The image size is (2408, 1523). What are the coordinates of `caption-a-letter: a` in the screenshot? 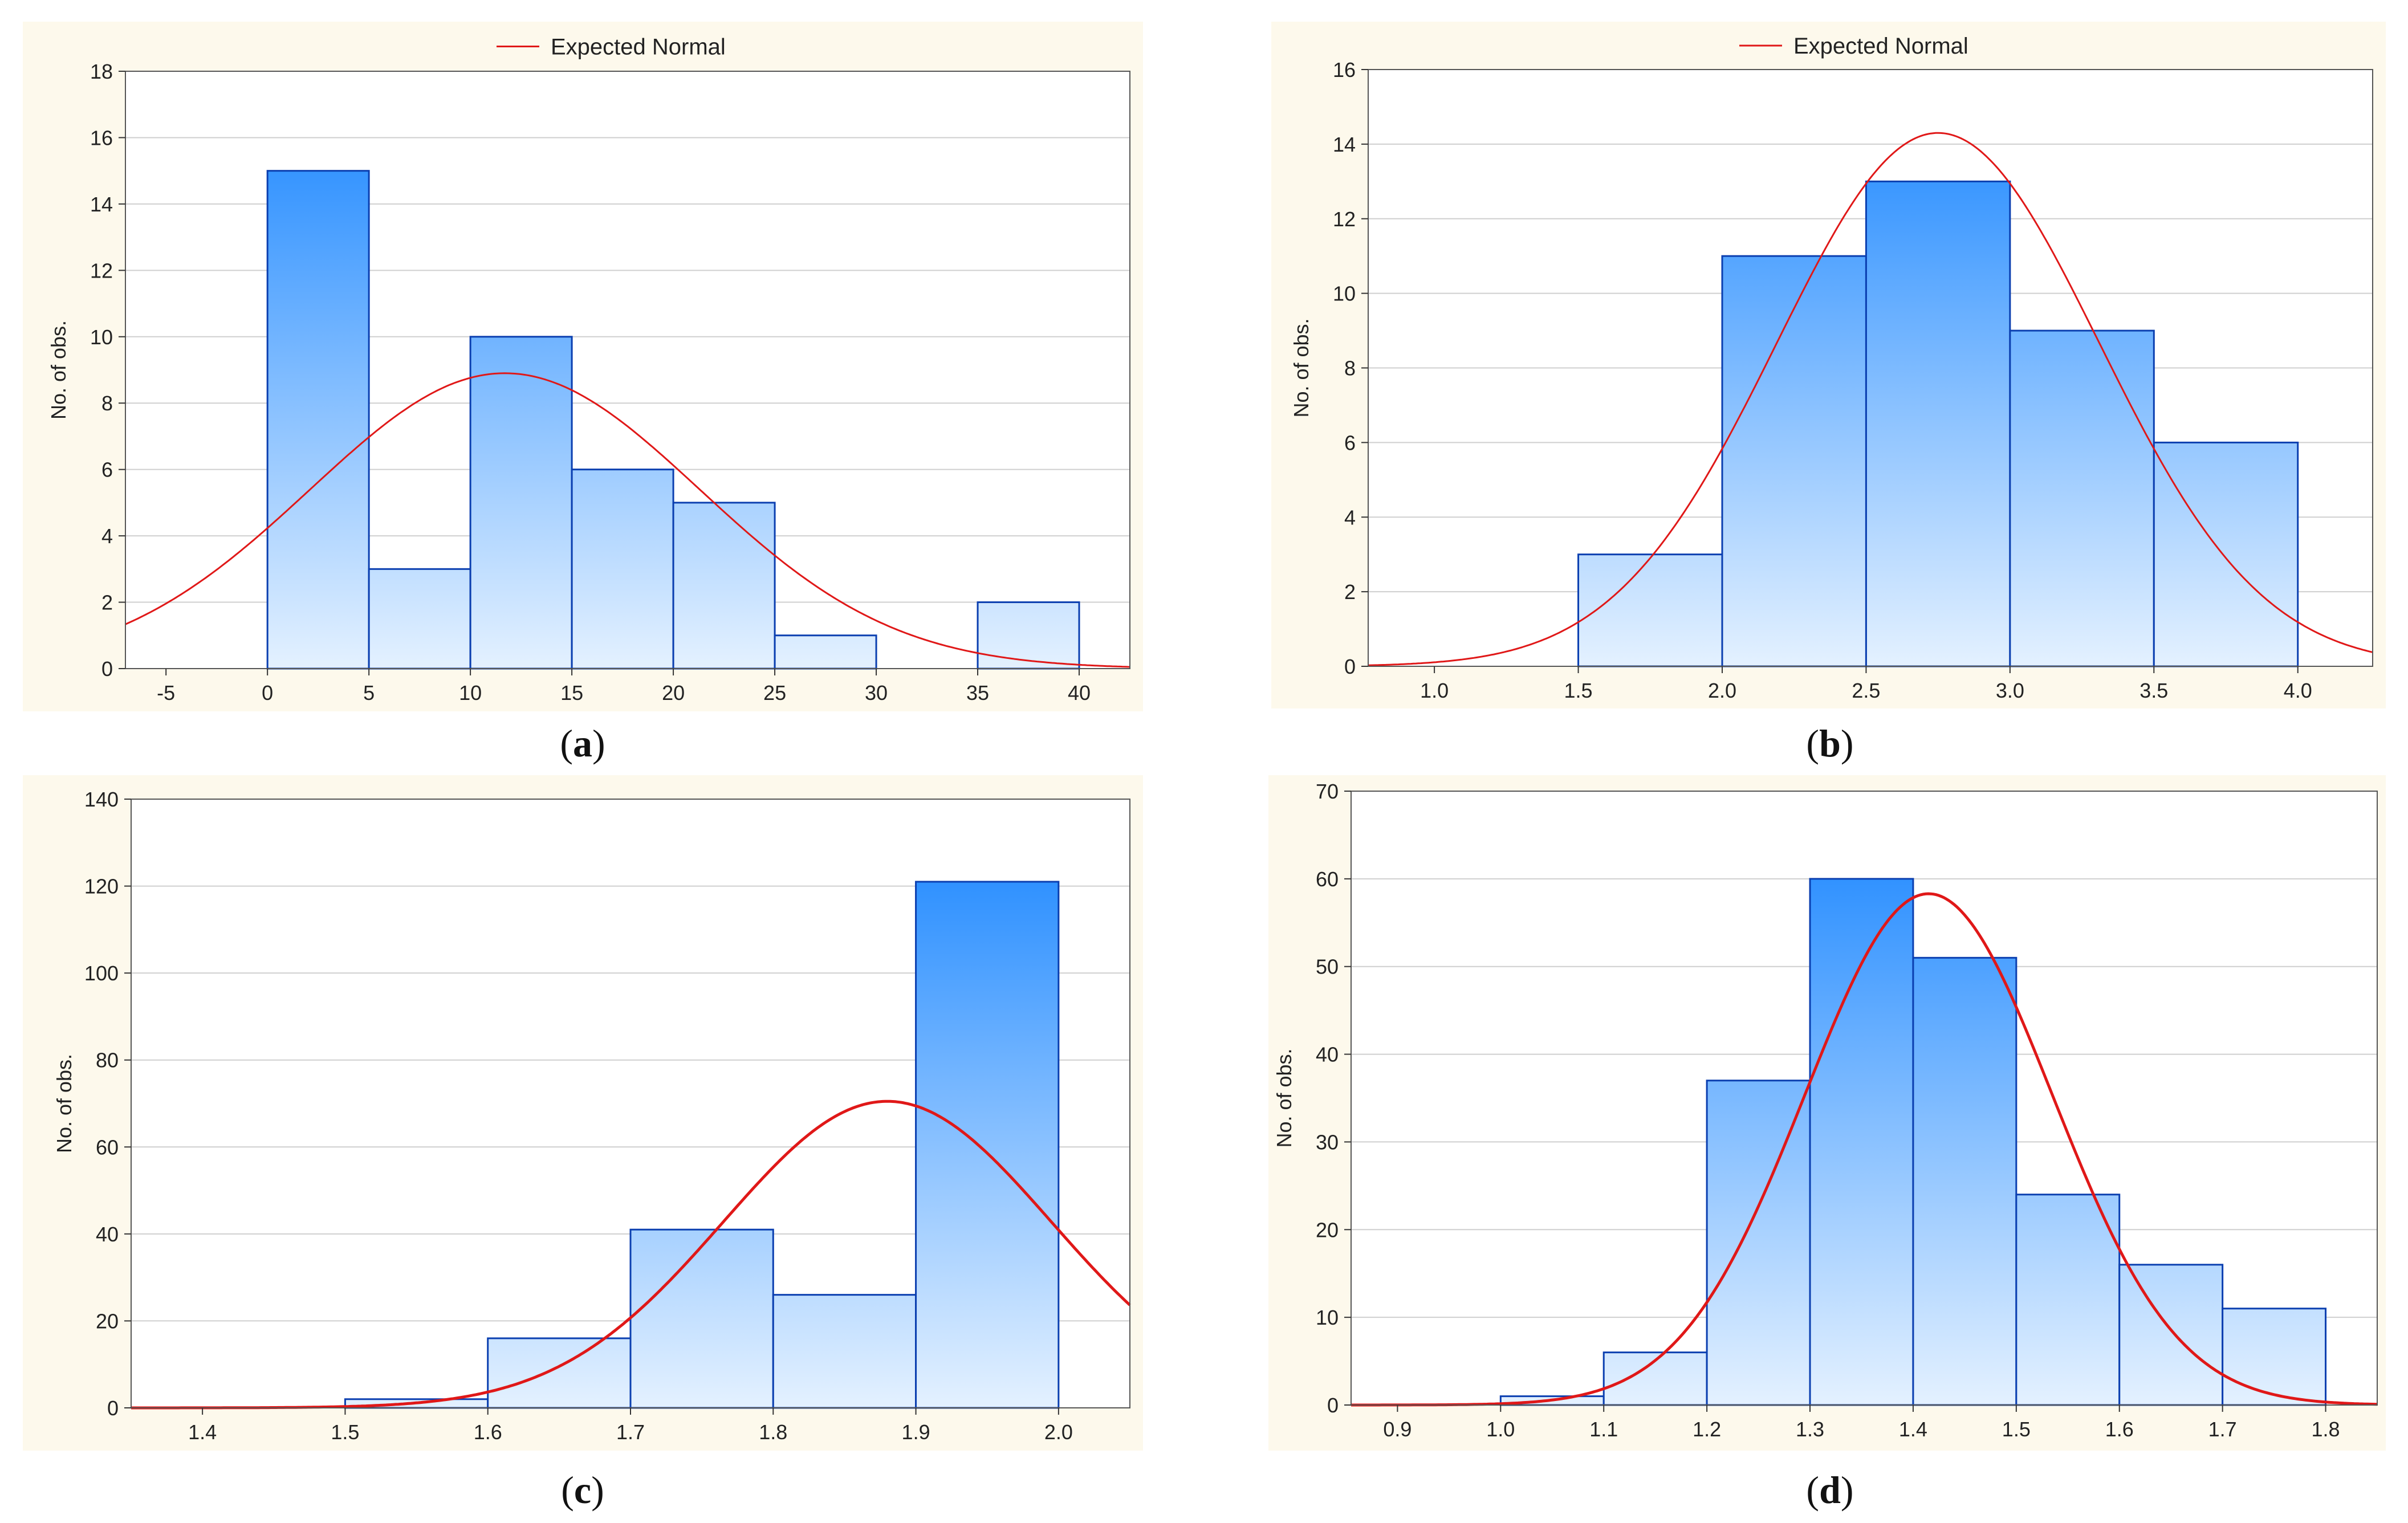 It's located at (582, 743).